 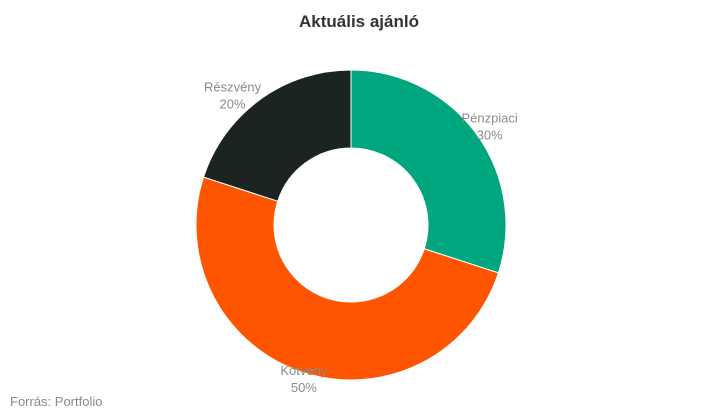 What do you see at coordinates (359, 21) in the screenshot?
I see `chart-title: Aktuális ajánló` at bounding box center [359, 21].